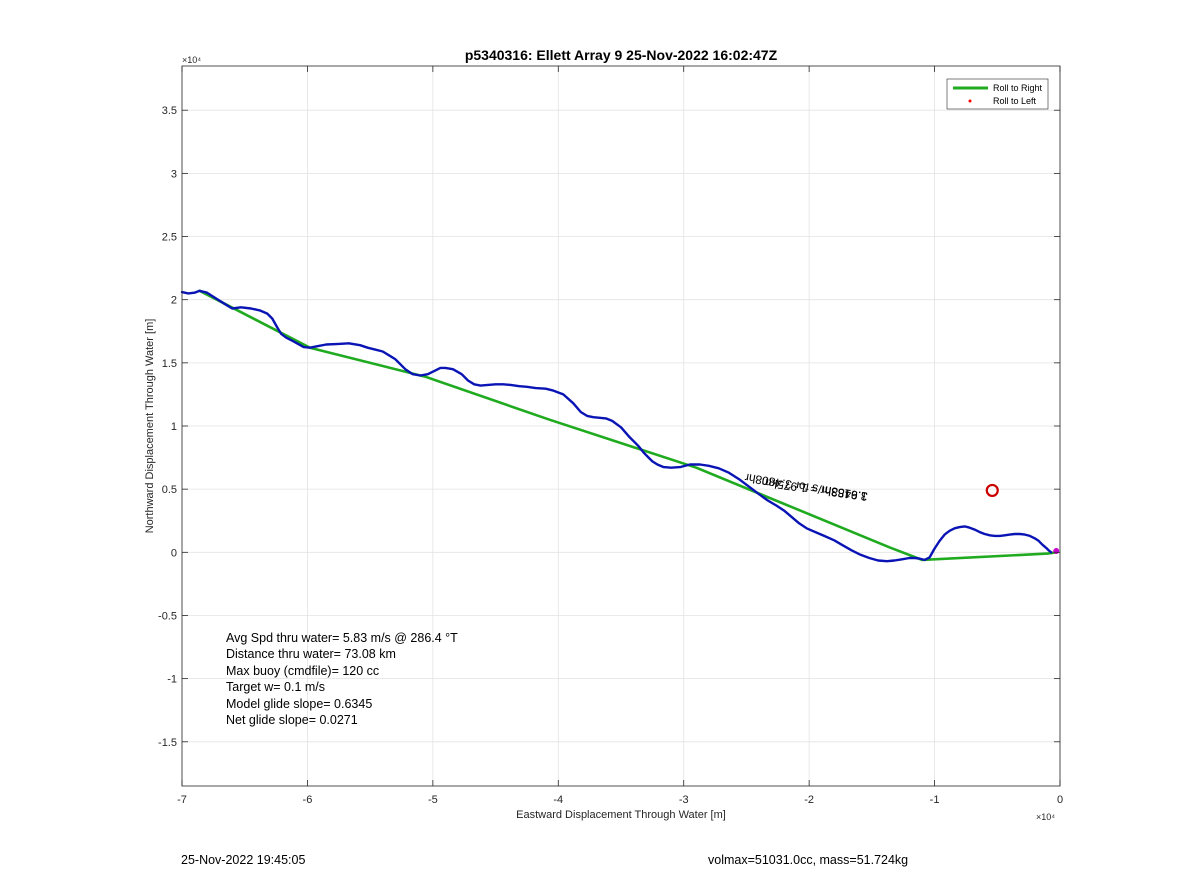 The image size is (1200, 885). I want to click on y-tick-label: 0, so click(174, 553).